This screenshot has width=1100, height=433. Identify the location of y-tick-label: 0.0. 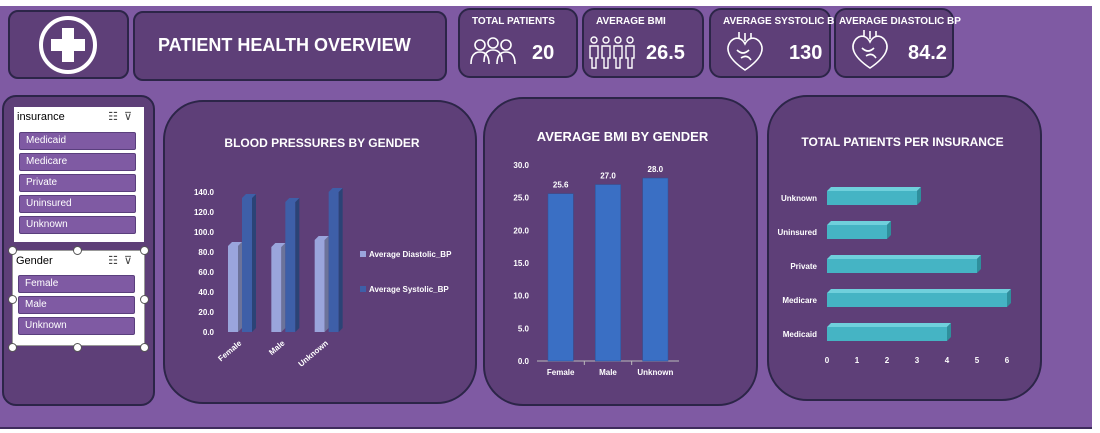
(524, 361).